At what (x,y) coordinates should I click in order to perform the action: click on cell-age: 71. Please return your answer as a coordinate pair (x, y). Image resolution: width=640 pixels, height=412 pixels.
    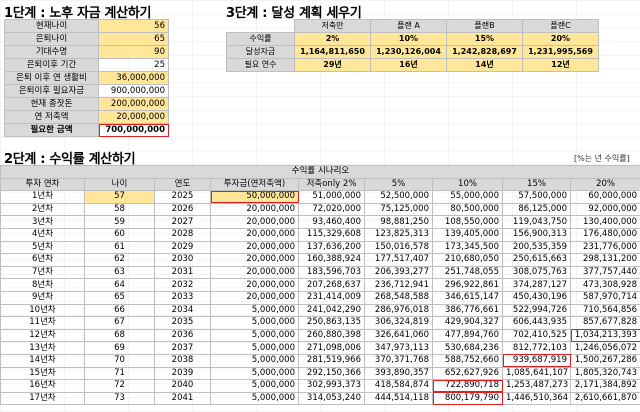
    Looking at the image, I should click on (119, 373).